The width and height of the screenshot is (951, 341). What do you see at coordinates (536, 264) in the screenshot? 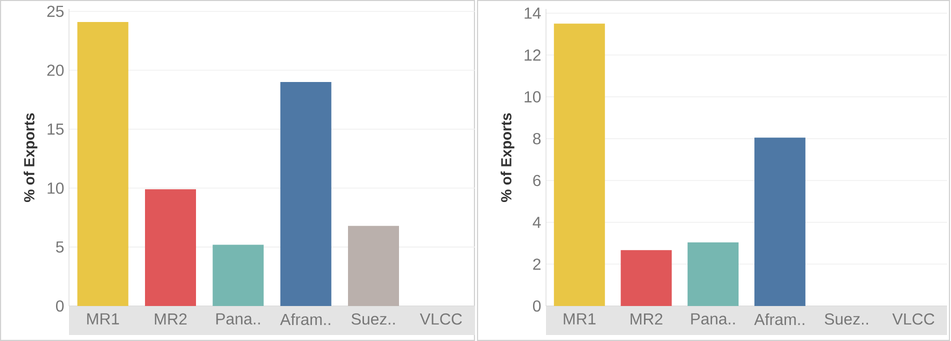
I see `y-tick-label: 2` at bounding box center [536, 264].